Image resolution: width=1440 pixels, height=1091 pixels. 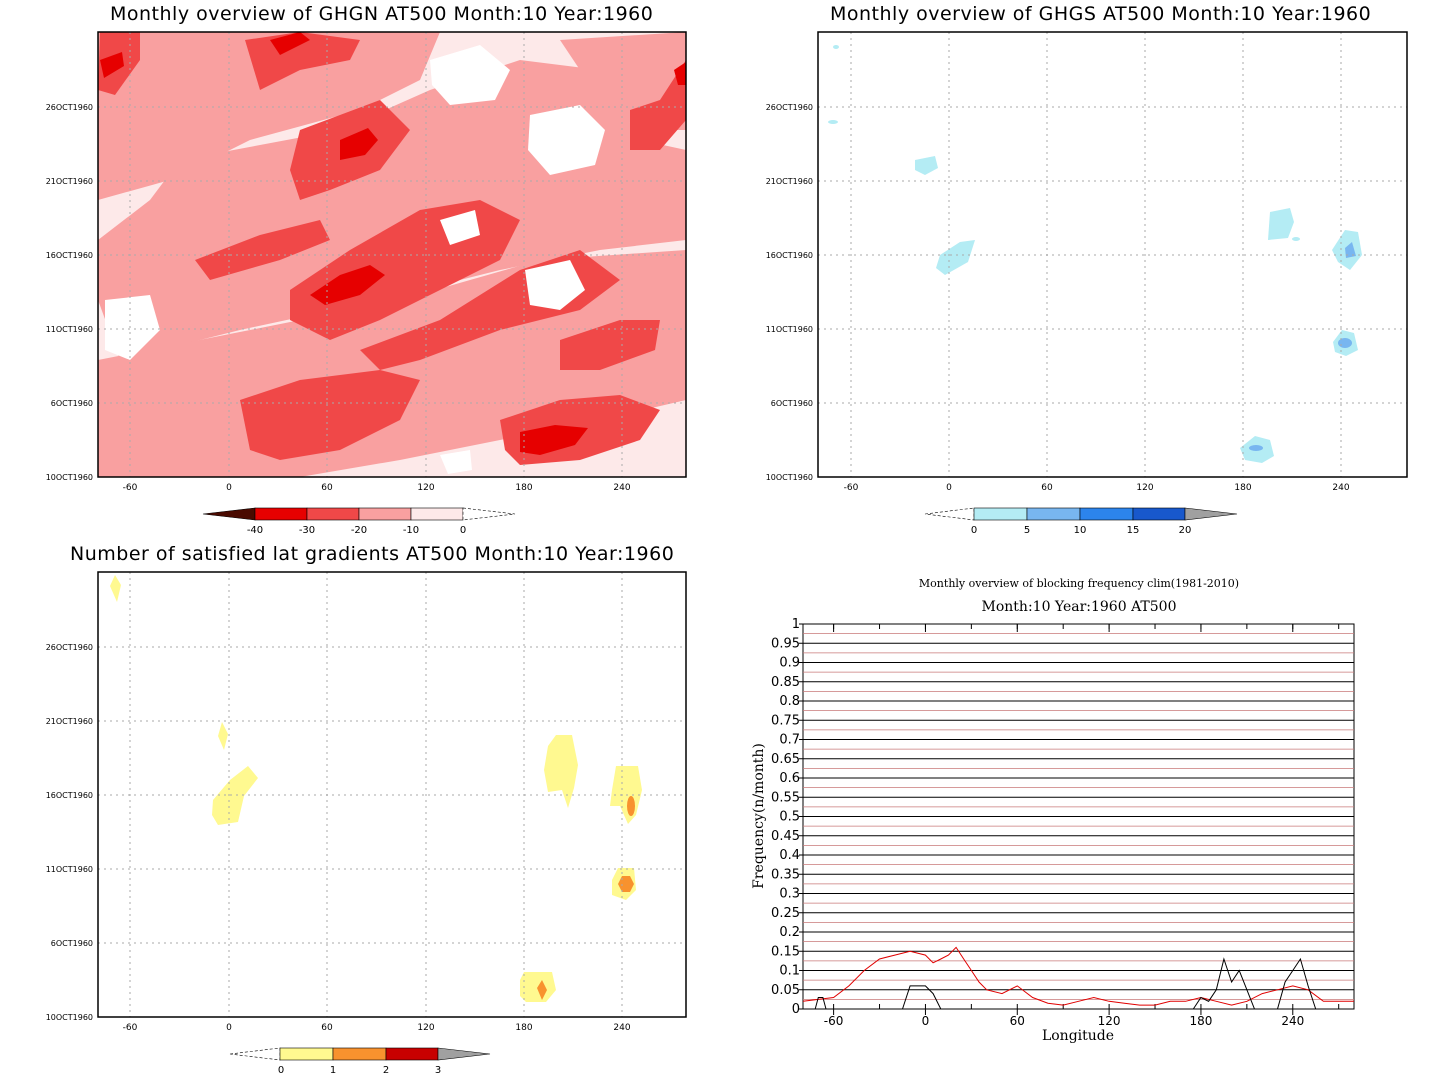 What do you see at coordinates (789, 817) in the screenshot?
I see `freq-ytick-label: 0.5` at bounding box center [789, 817].